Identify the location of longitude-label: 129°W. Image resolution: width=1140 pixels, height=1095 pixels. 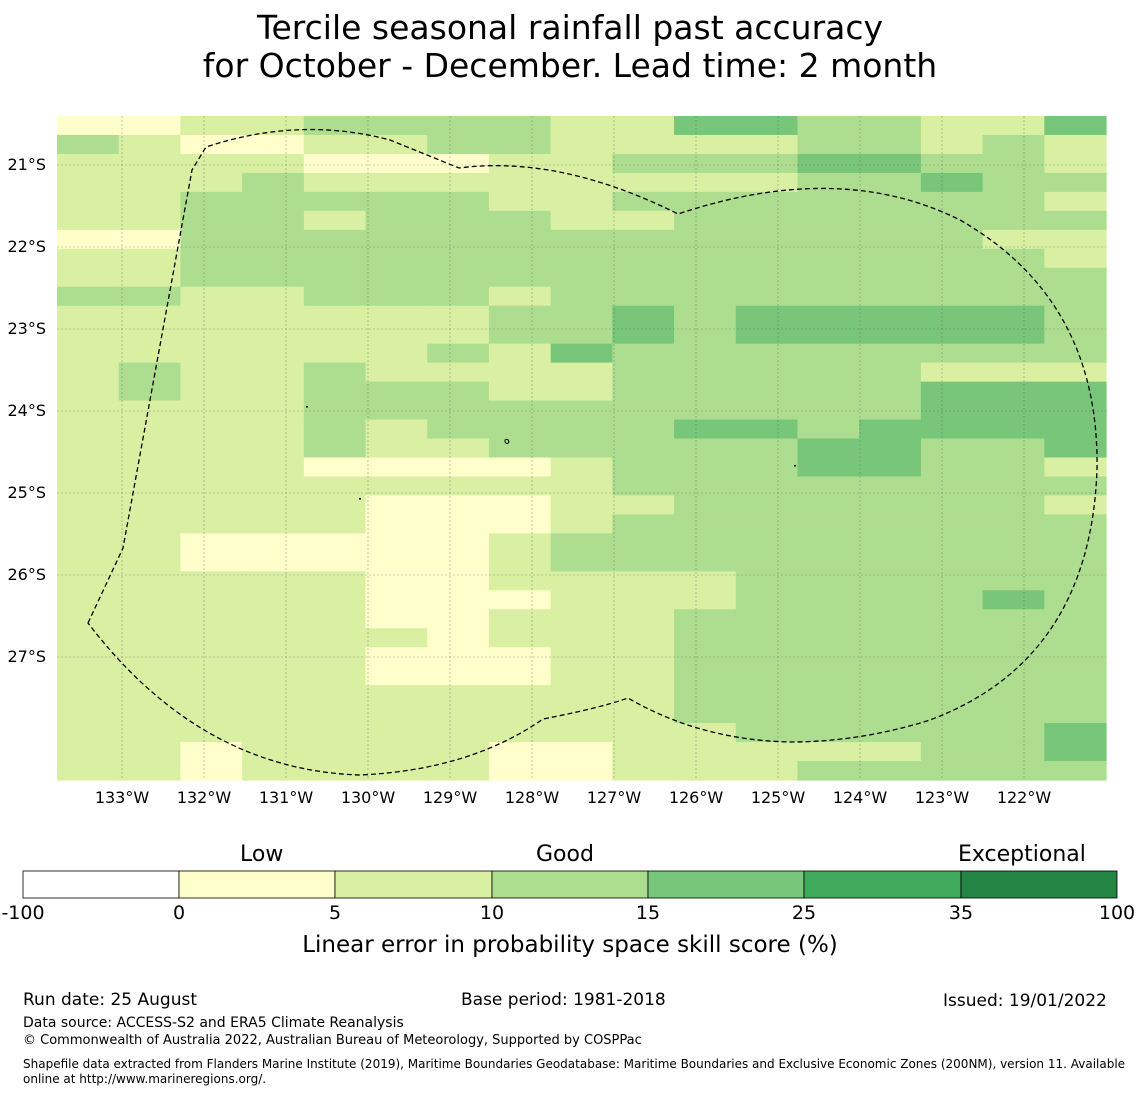
(450, 797).